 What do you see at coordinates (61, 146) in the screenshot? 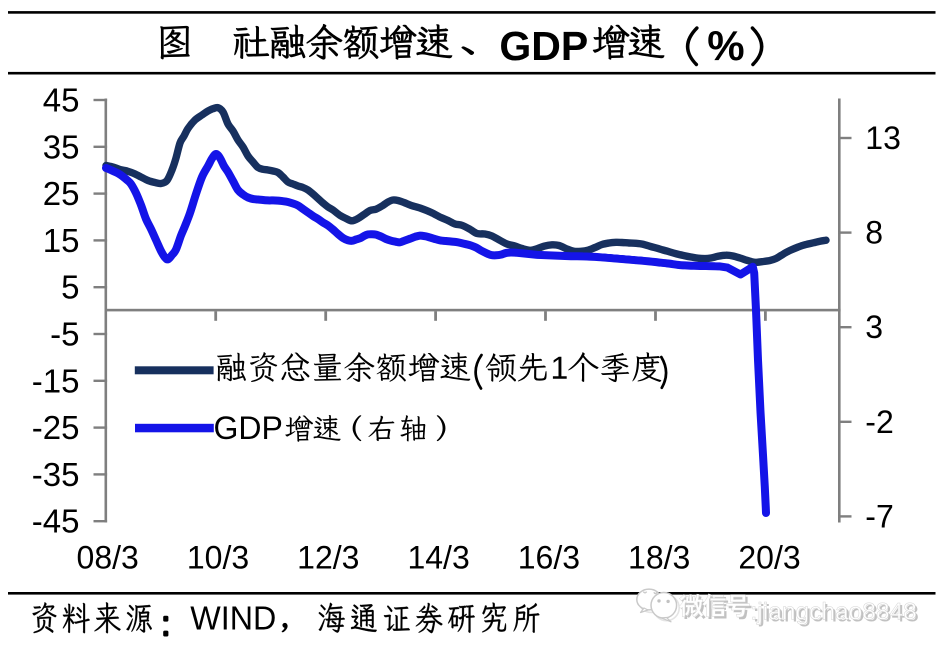
I see `svg-text: 35` at bounding box center [61, 146].